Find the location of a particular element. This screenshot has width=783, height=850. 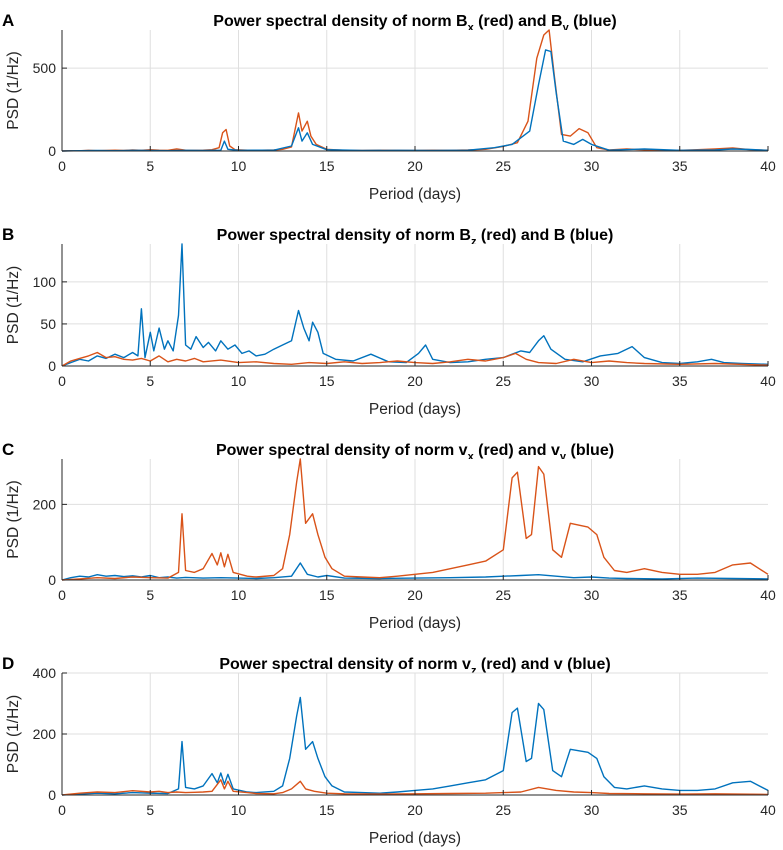

y-tick-label: 100 is located at coordinates (45, 282).